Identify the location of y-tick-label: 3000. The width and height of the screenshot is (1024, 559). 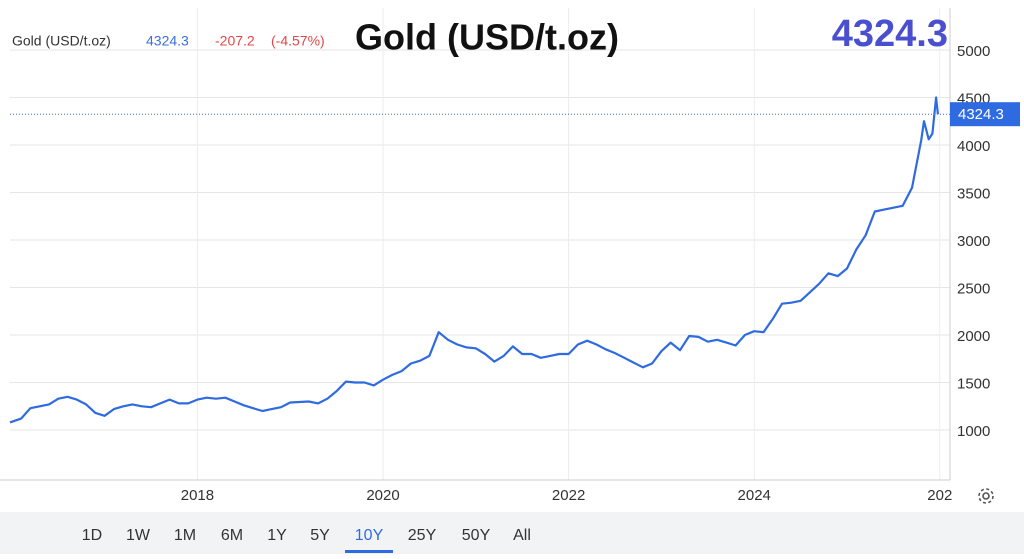
(973, 241).